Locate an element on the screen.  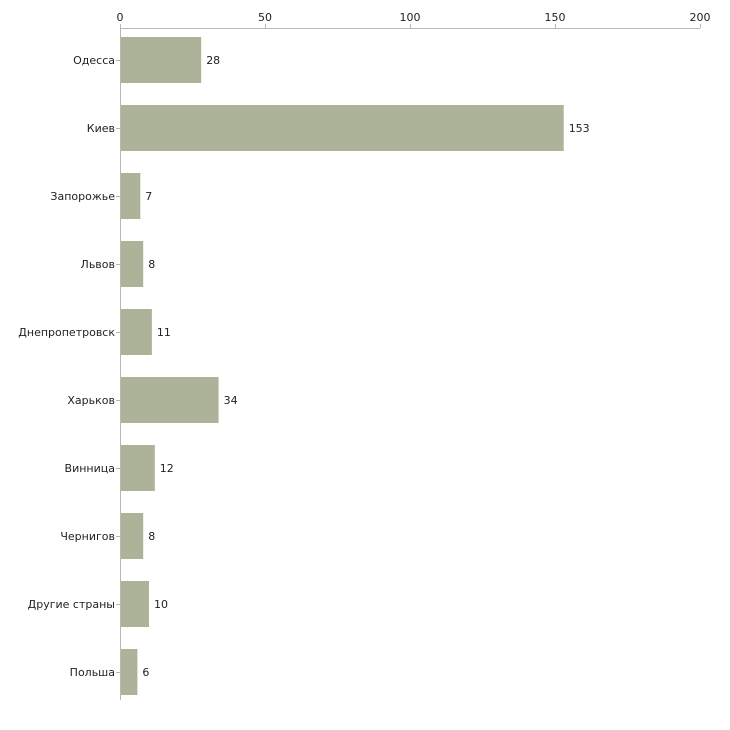
category-label: Чернигов is located at coordinates (87, 536).